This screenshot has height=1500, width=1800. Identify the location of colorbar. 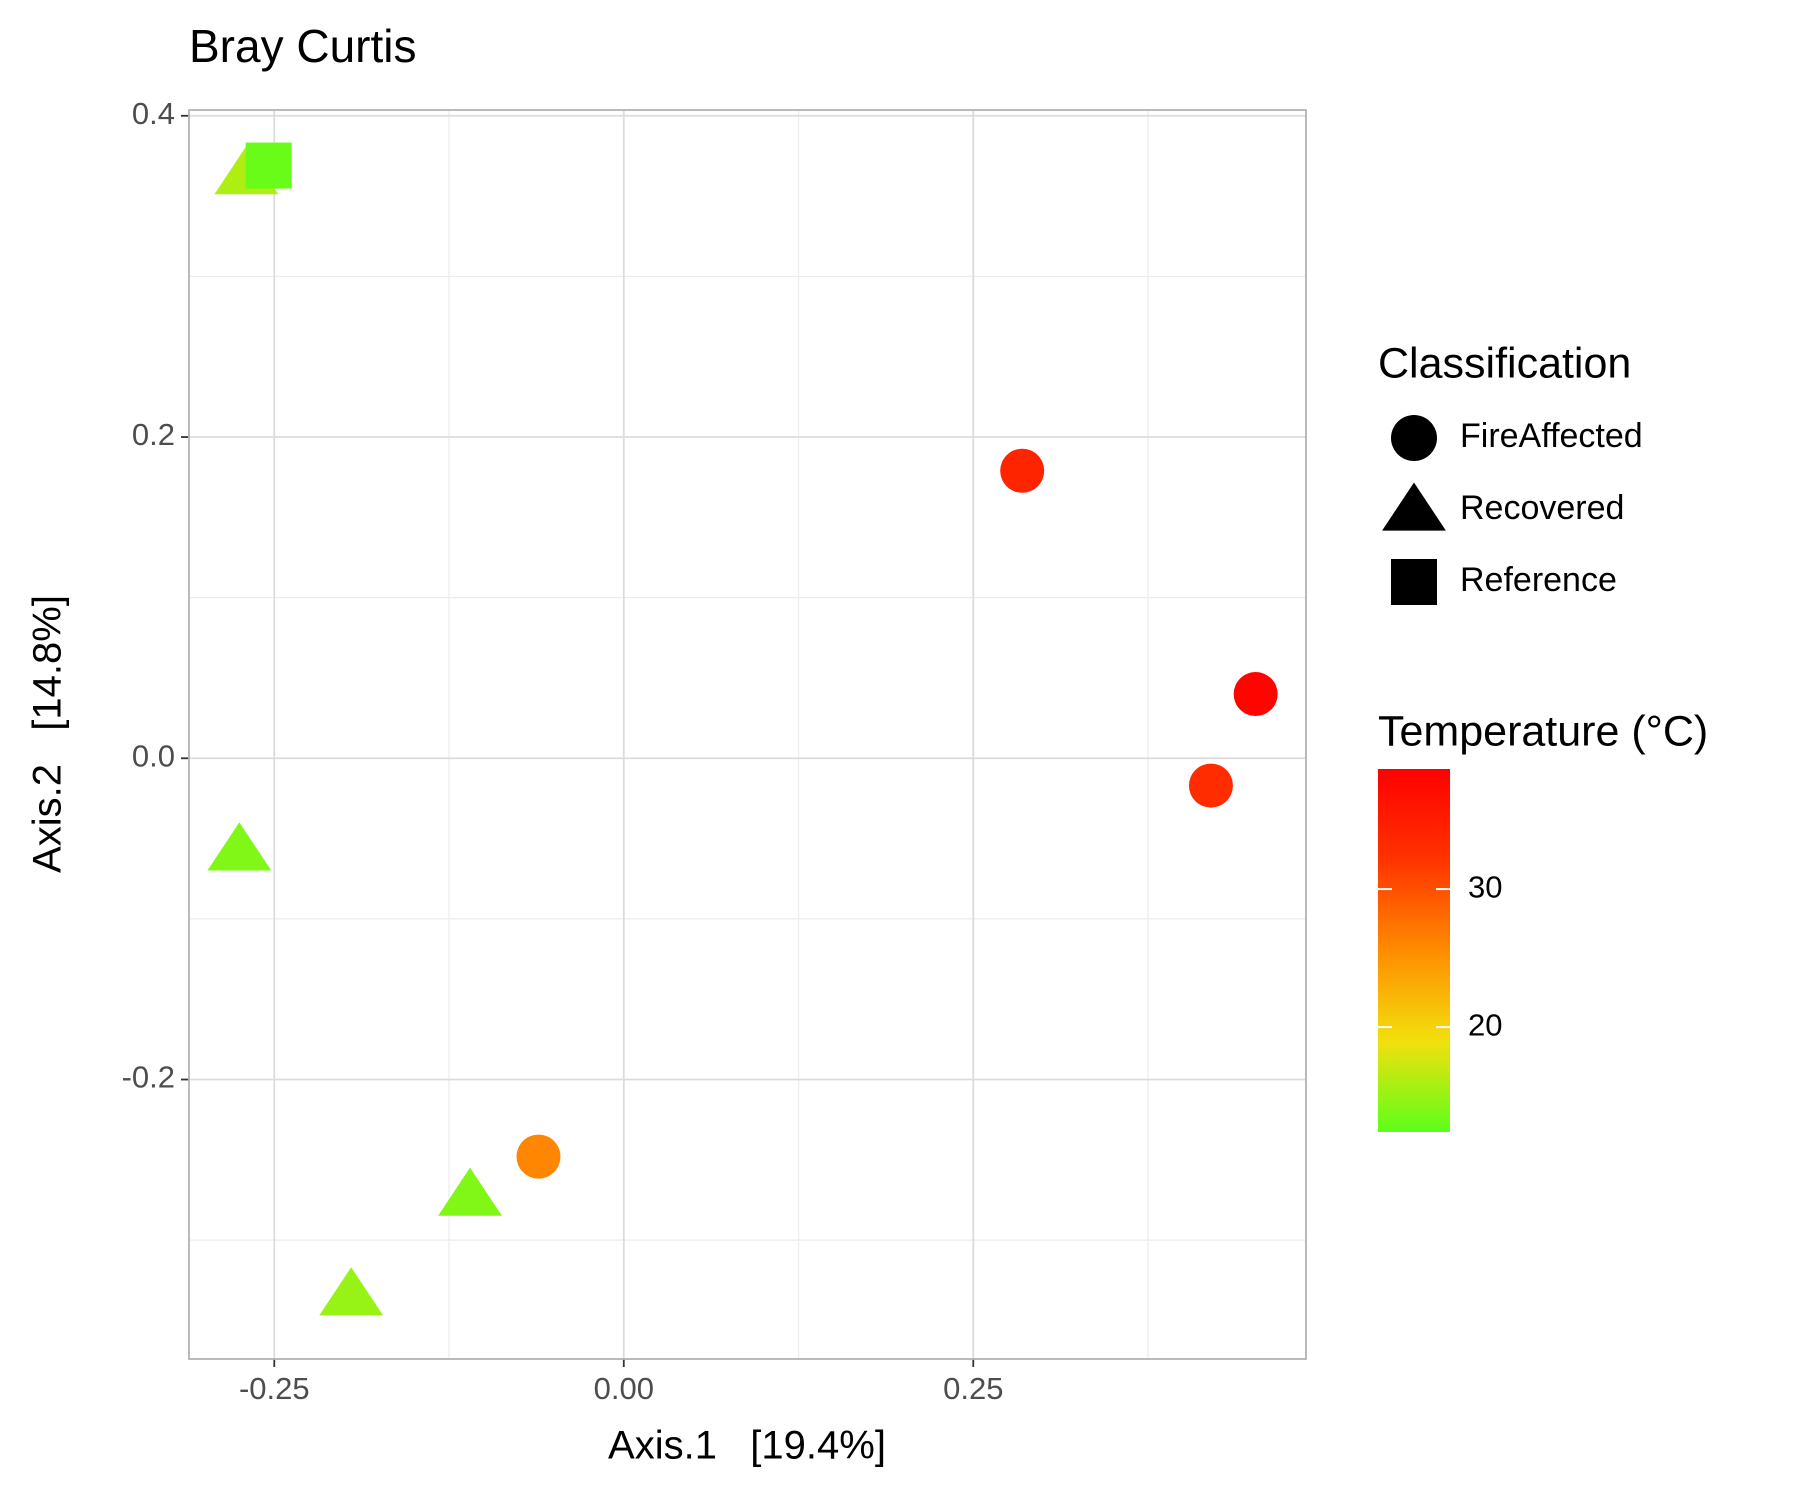
(1414, 950).